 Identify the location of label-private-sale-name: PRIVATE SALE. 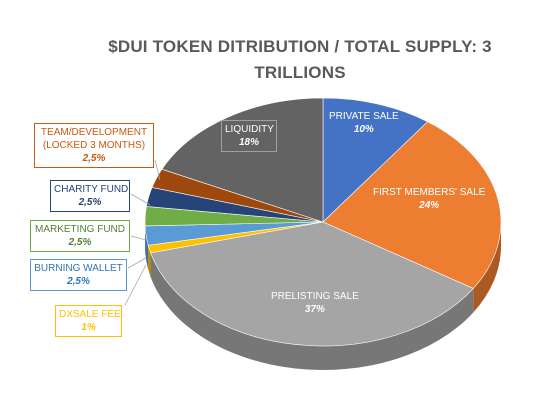
(364, 116).